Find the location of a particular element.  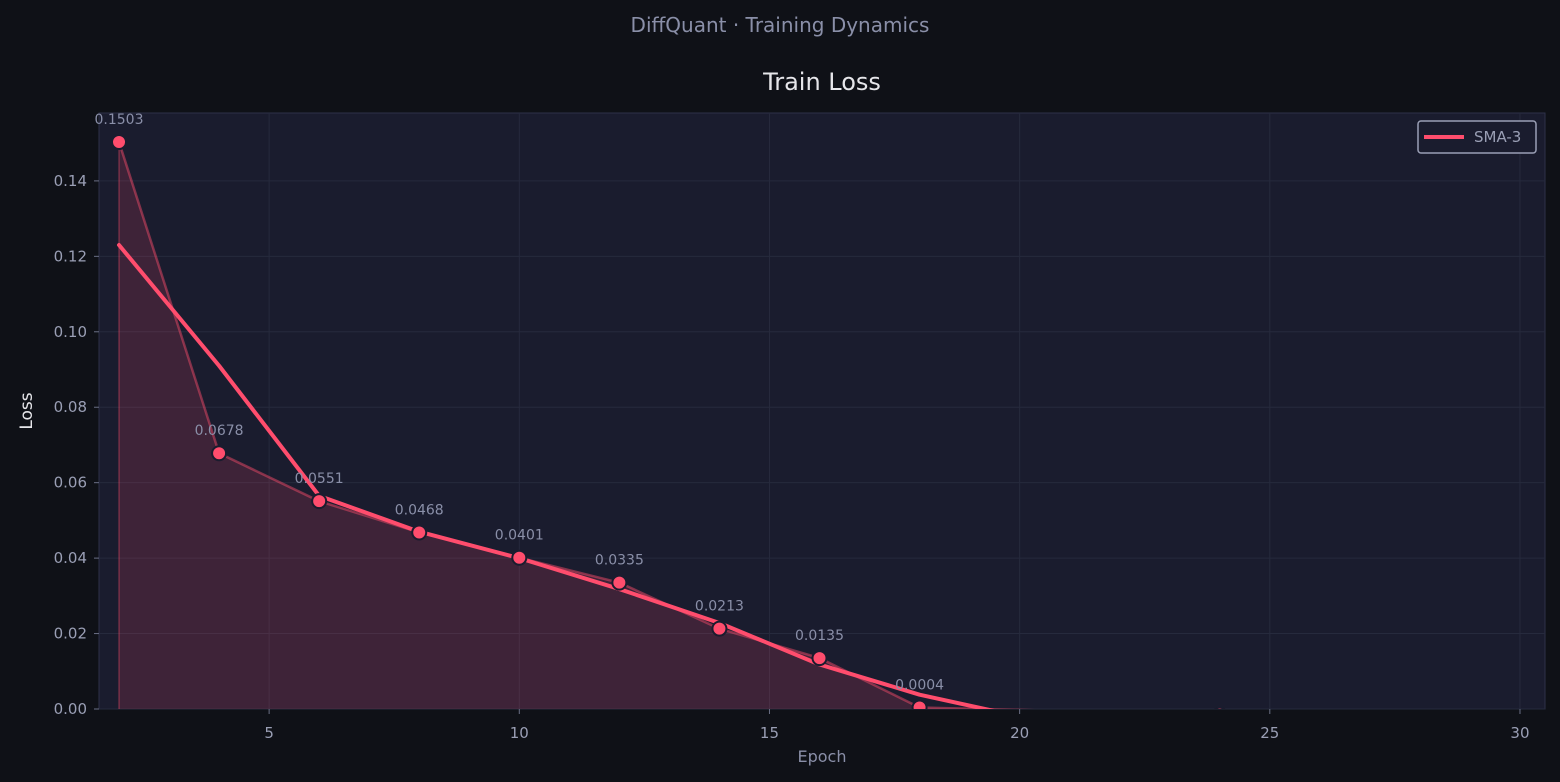

y-tick-label: 0.10 is located at coordinates (70, 332).